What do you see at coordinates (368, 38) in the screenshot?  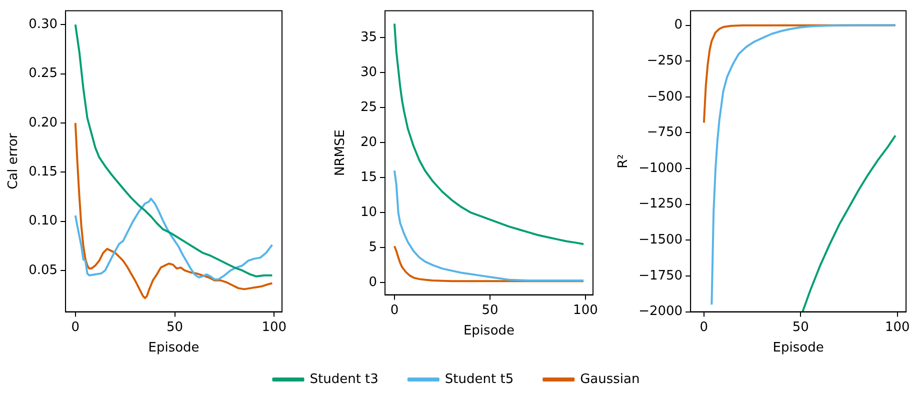 I see `y-tick-label: 35` at bounding box center [368, 38].